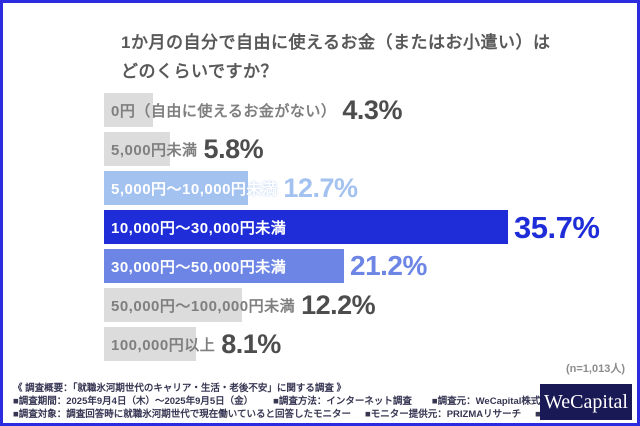 The image size is (640, 426). What do you see at coordinates (557, 227) in the screenshot?
I see `bar-value: 35.7%` at bounding box center [557, 227].